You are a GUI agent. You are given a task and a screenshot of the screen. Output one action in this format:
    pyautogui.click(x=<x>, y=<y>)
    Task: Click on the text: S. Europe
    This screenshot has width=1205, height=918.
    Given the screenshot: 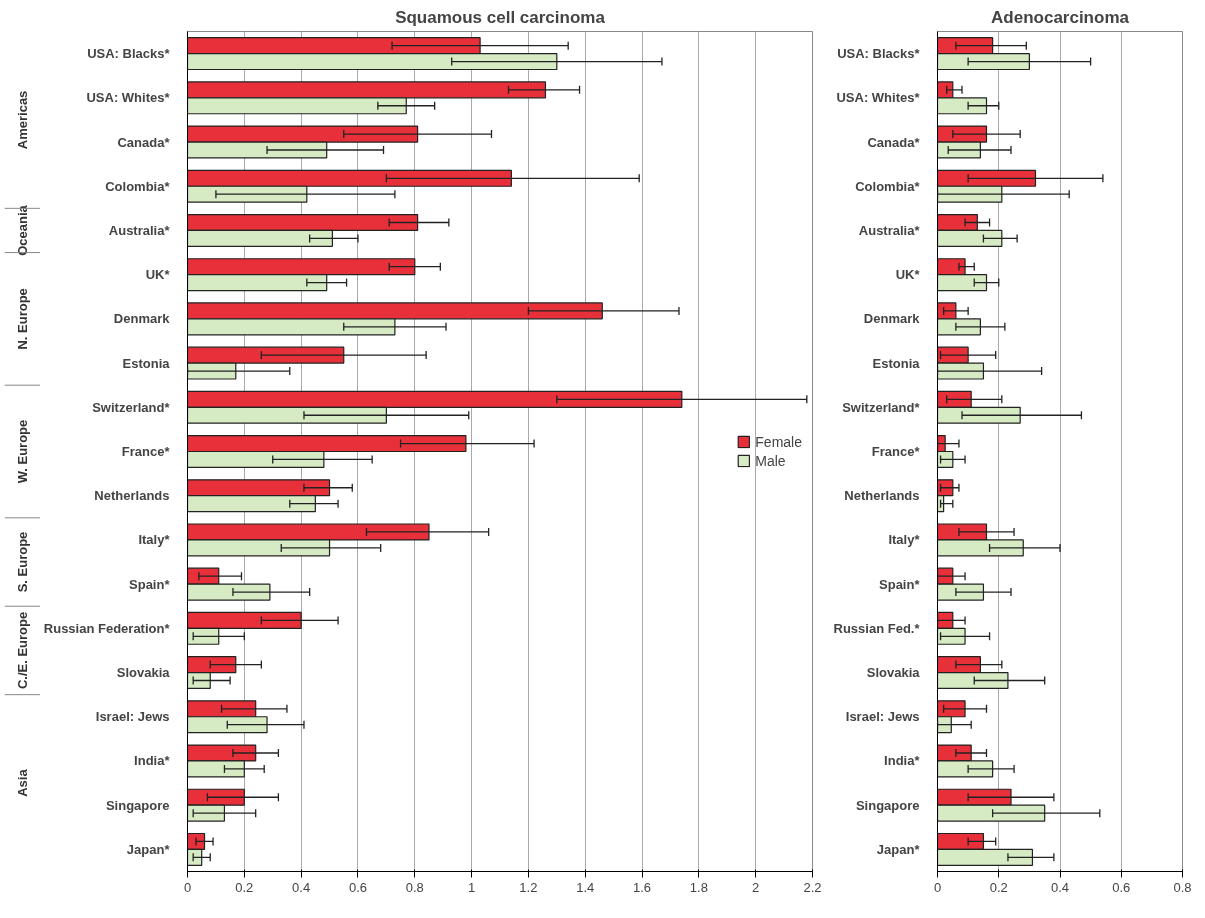 What is the action you would take?
    pyautogui.click(x=22, y=562)
    